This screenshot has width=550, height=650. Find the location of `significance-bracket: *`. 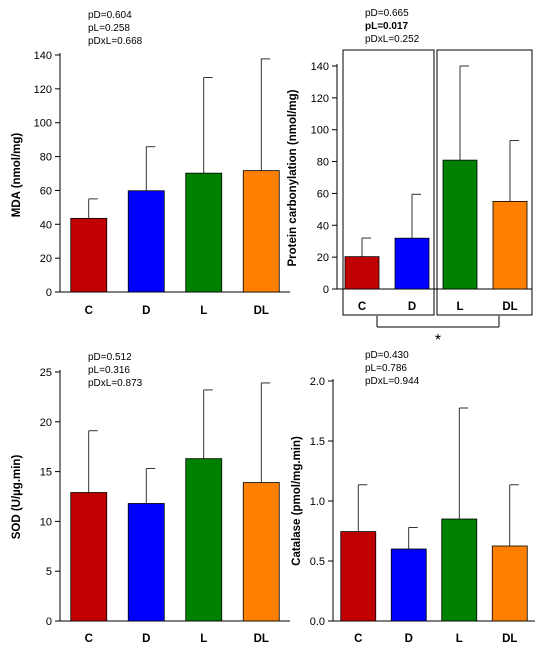

significance-bracket: * is located at coordinates (438, 332).